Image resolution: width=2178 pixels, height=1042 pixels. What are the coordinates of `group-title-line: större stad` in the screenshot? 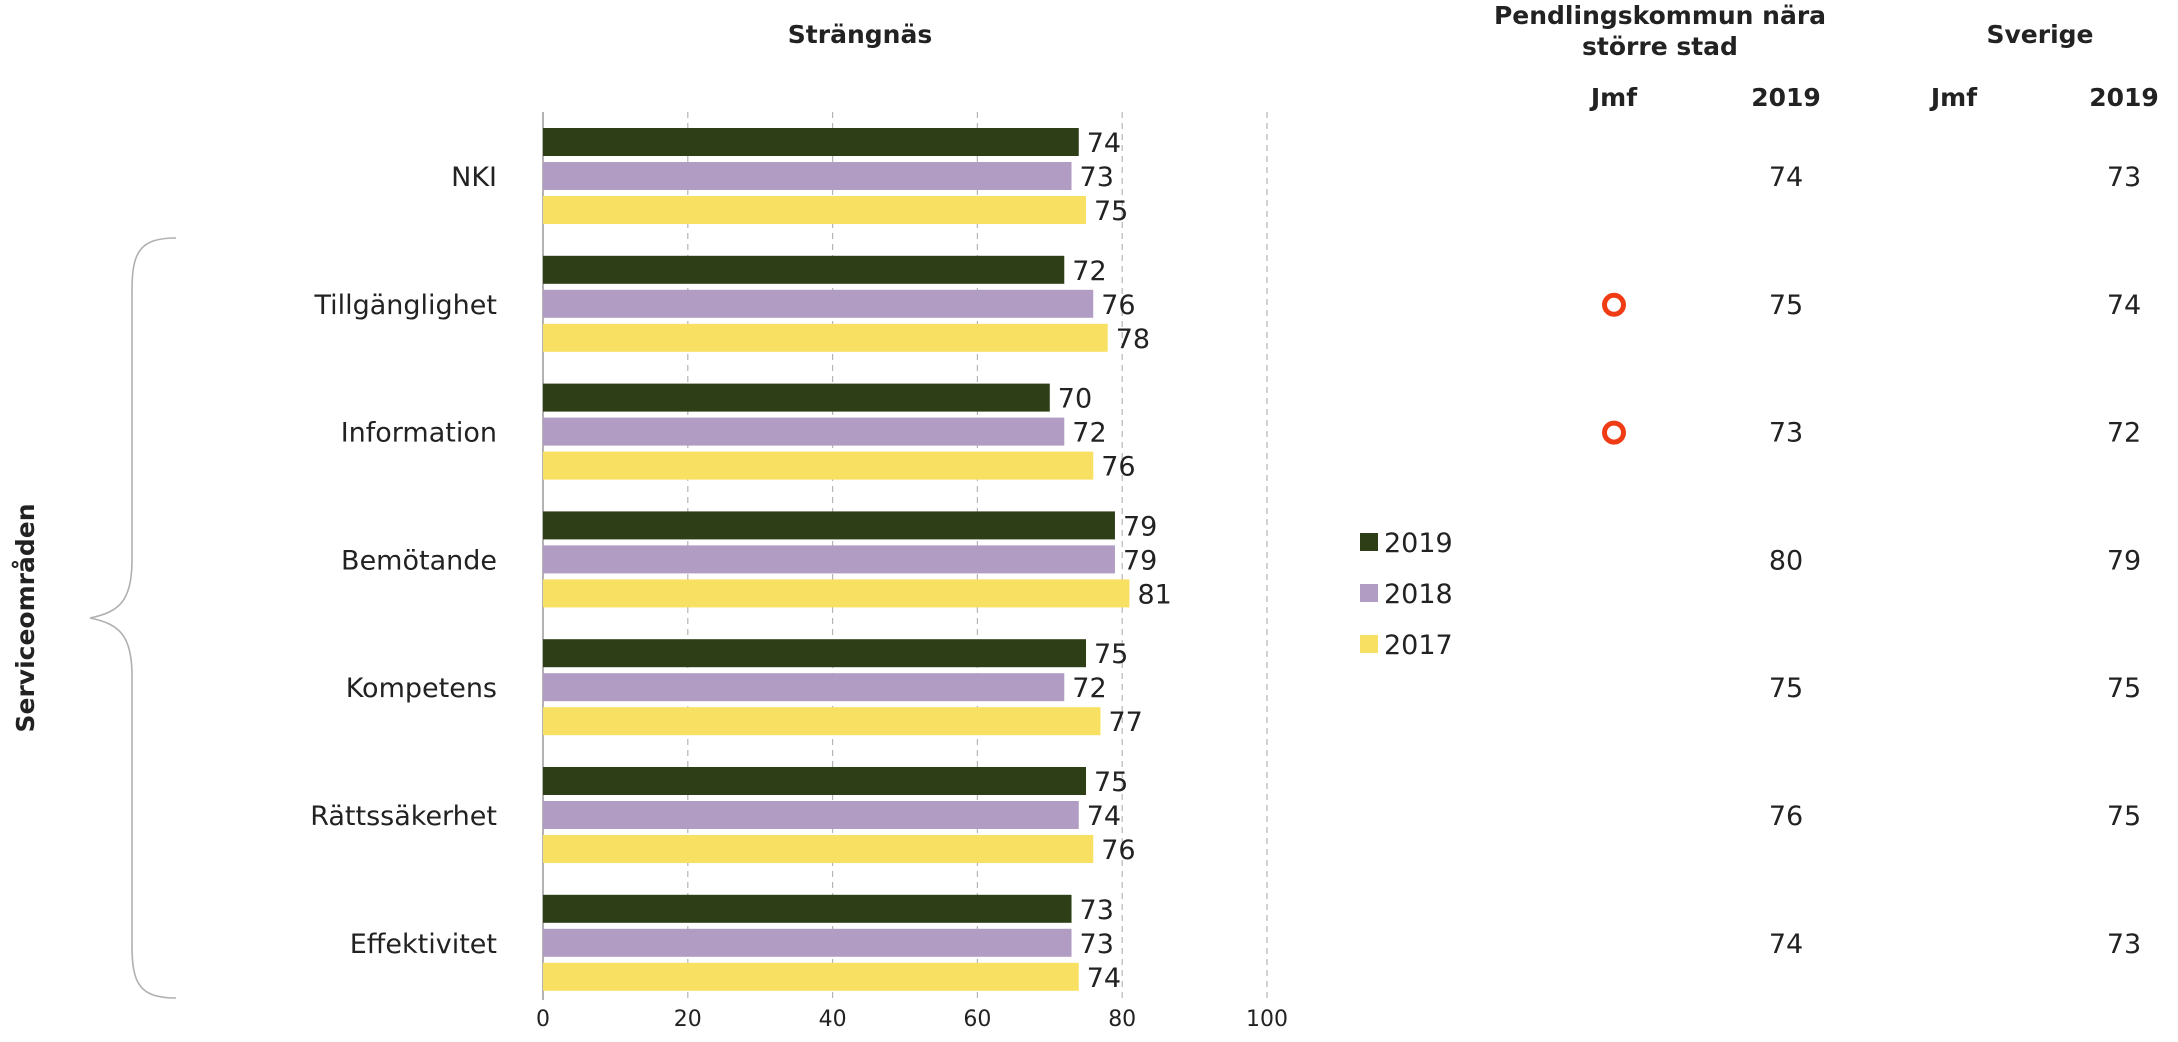 It's located at (1660, 46).